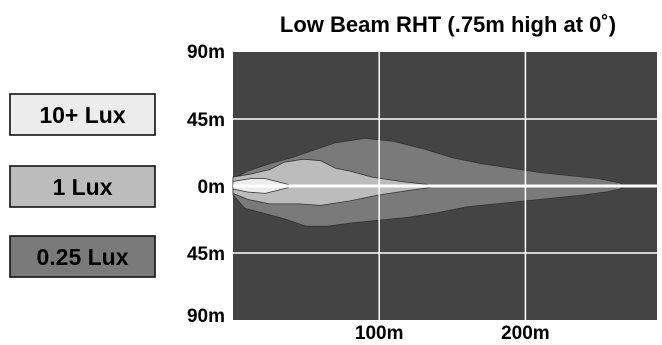 The width and height of the screenshot is (662, 345). I want to click on y-tick-label-2: 0m, so click(211, 187).